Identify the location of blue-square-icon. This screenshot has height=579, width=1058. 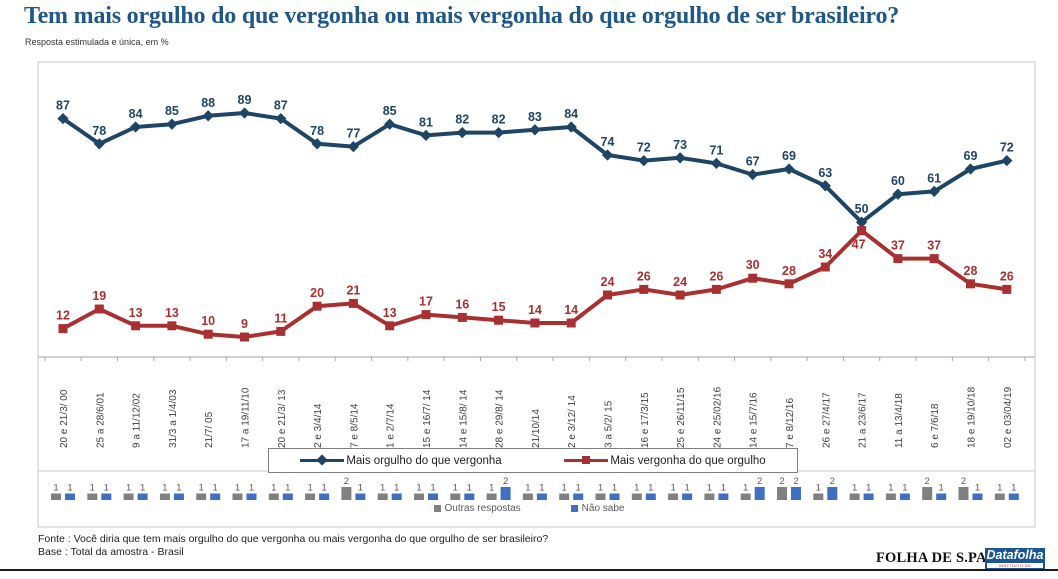
(574, 508).